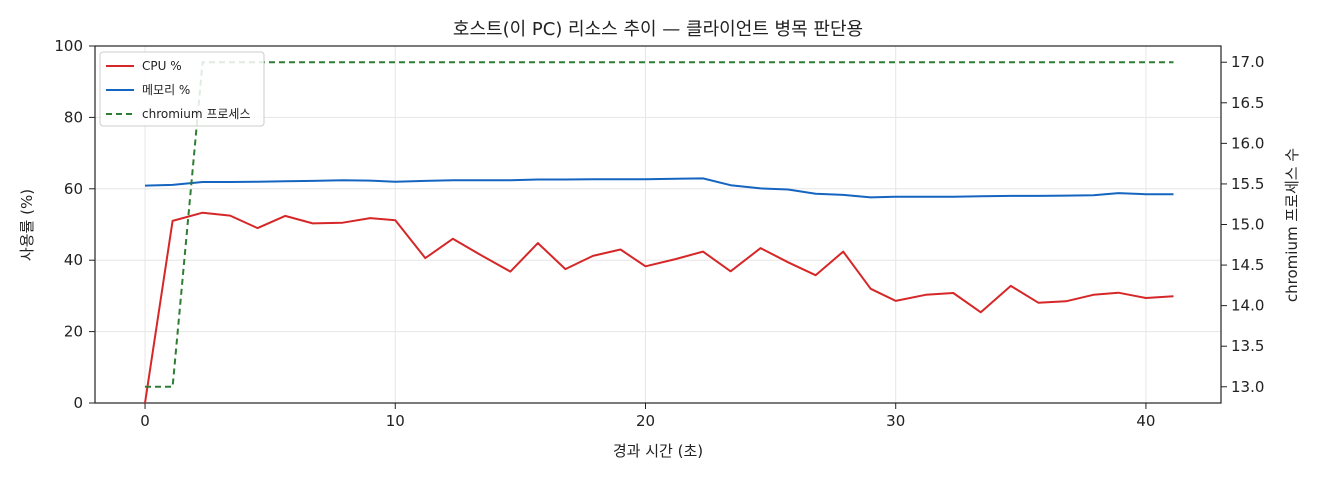 The width and height of the screenshot is (1320, 484). Describe the element at coordinates (645, 421) in the screenshot. I see `x-tick-label: 20` at that location.